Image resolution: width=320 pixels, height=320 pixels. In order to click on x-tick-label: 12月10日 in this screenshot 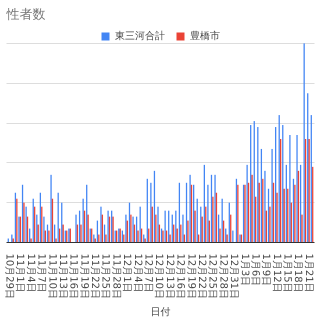, I will do `click(158, 276)`.